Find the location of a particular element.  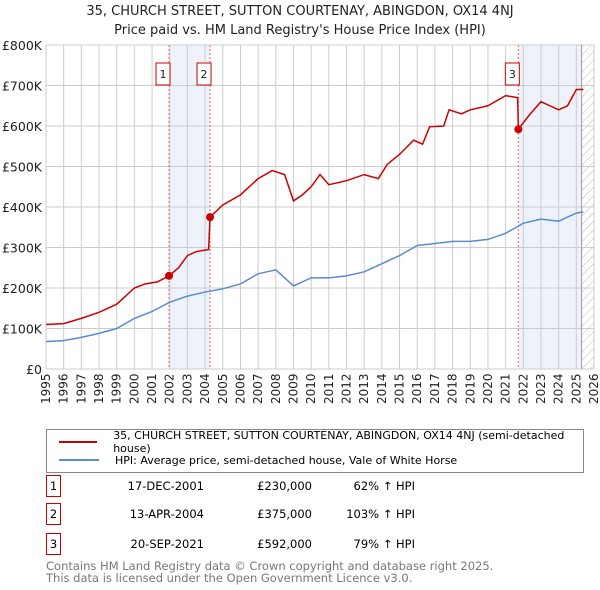

y-tick-label: £600K is located at coordinates (22, 126).